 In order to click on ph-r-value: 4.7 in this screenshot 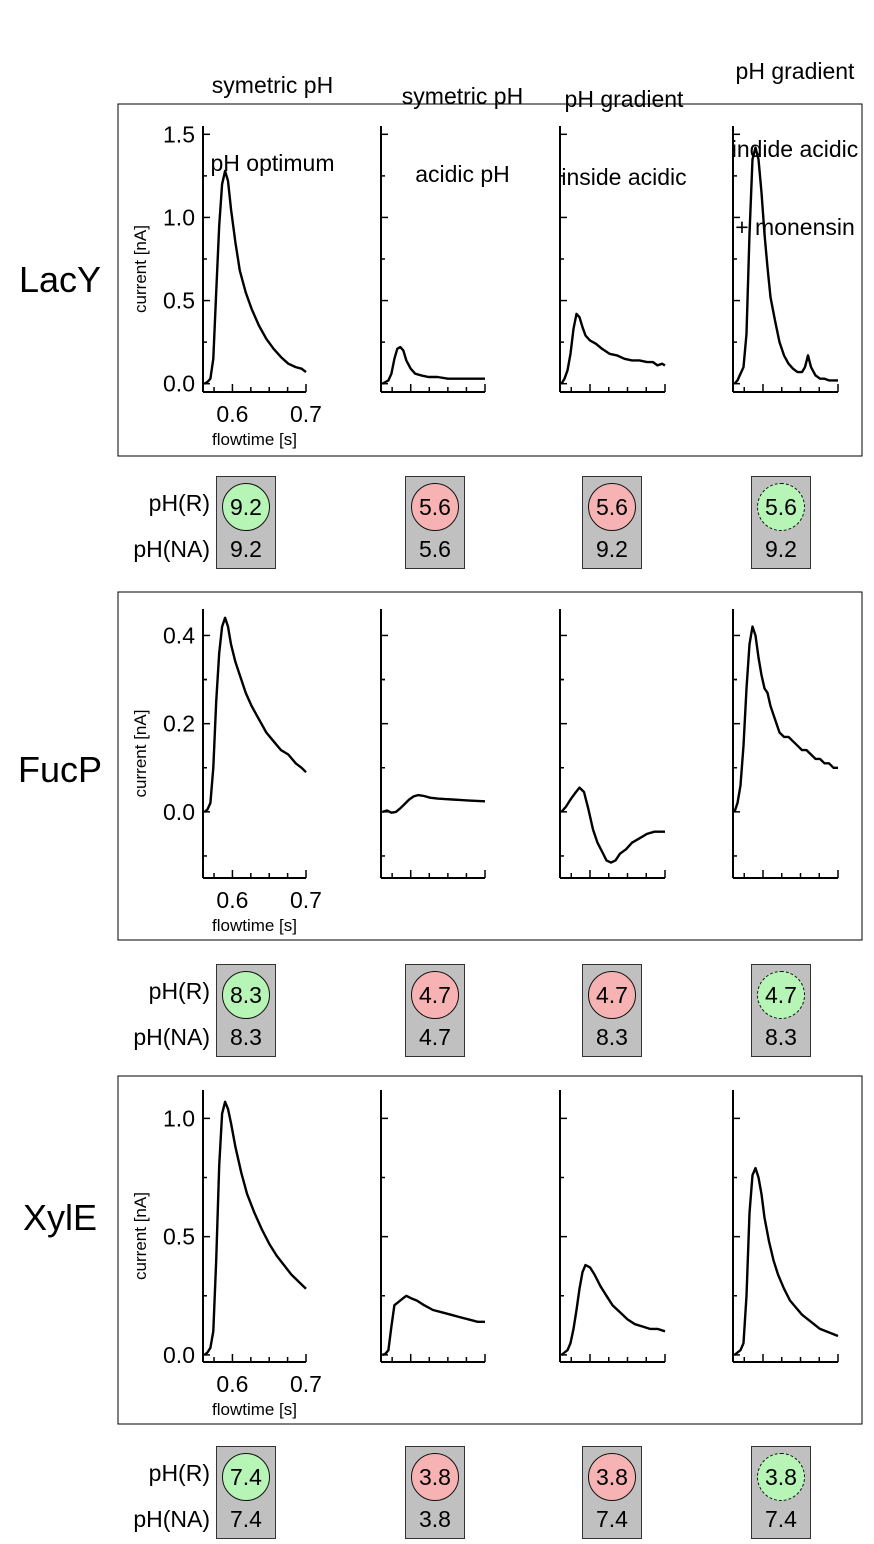, I will do `click(612, 995)`.